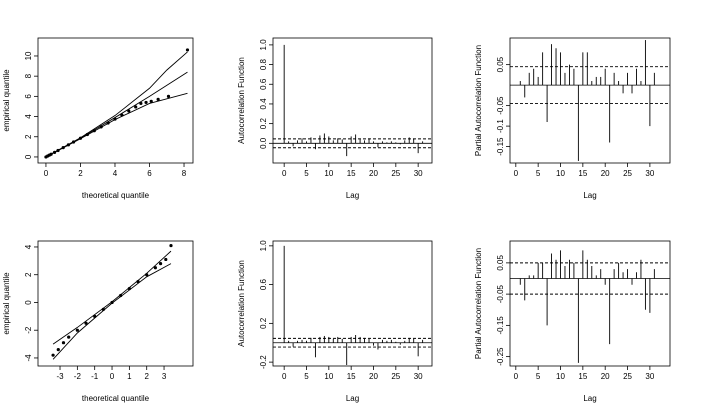 The height and width of the screenshot is (406, 712). What do you see at coordinates (78, 376) in the screenshot?
I see `x-tick-label: -2` at bounding box center [78, 376].